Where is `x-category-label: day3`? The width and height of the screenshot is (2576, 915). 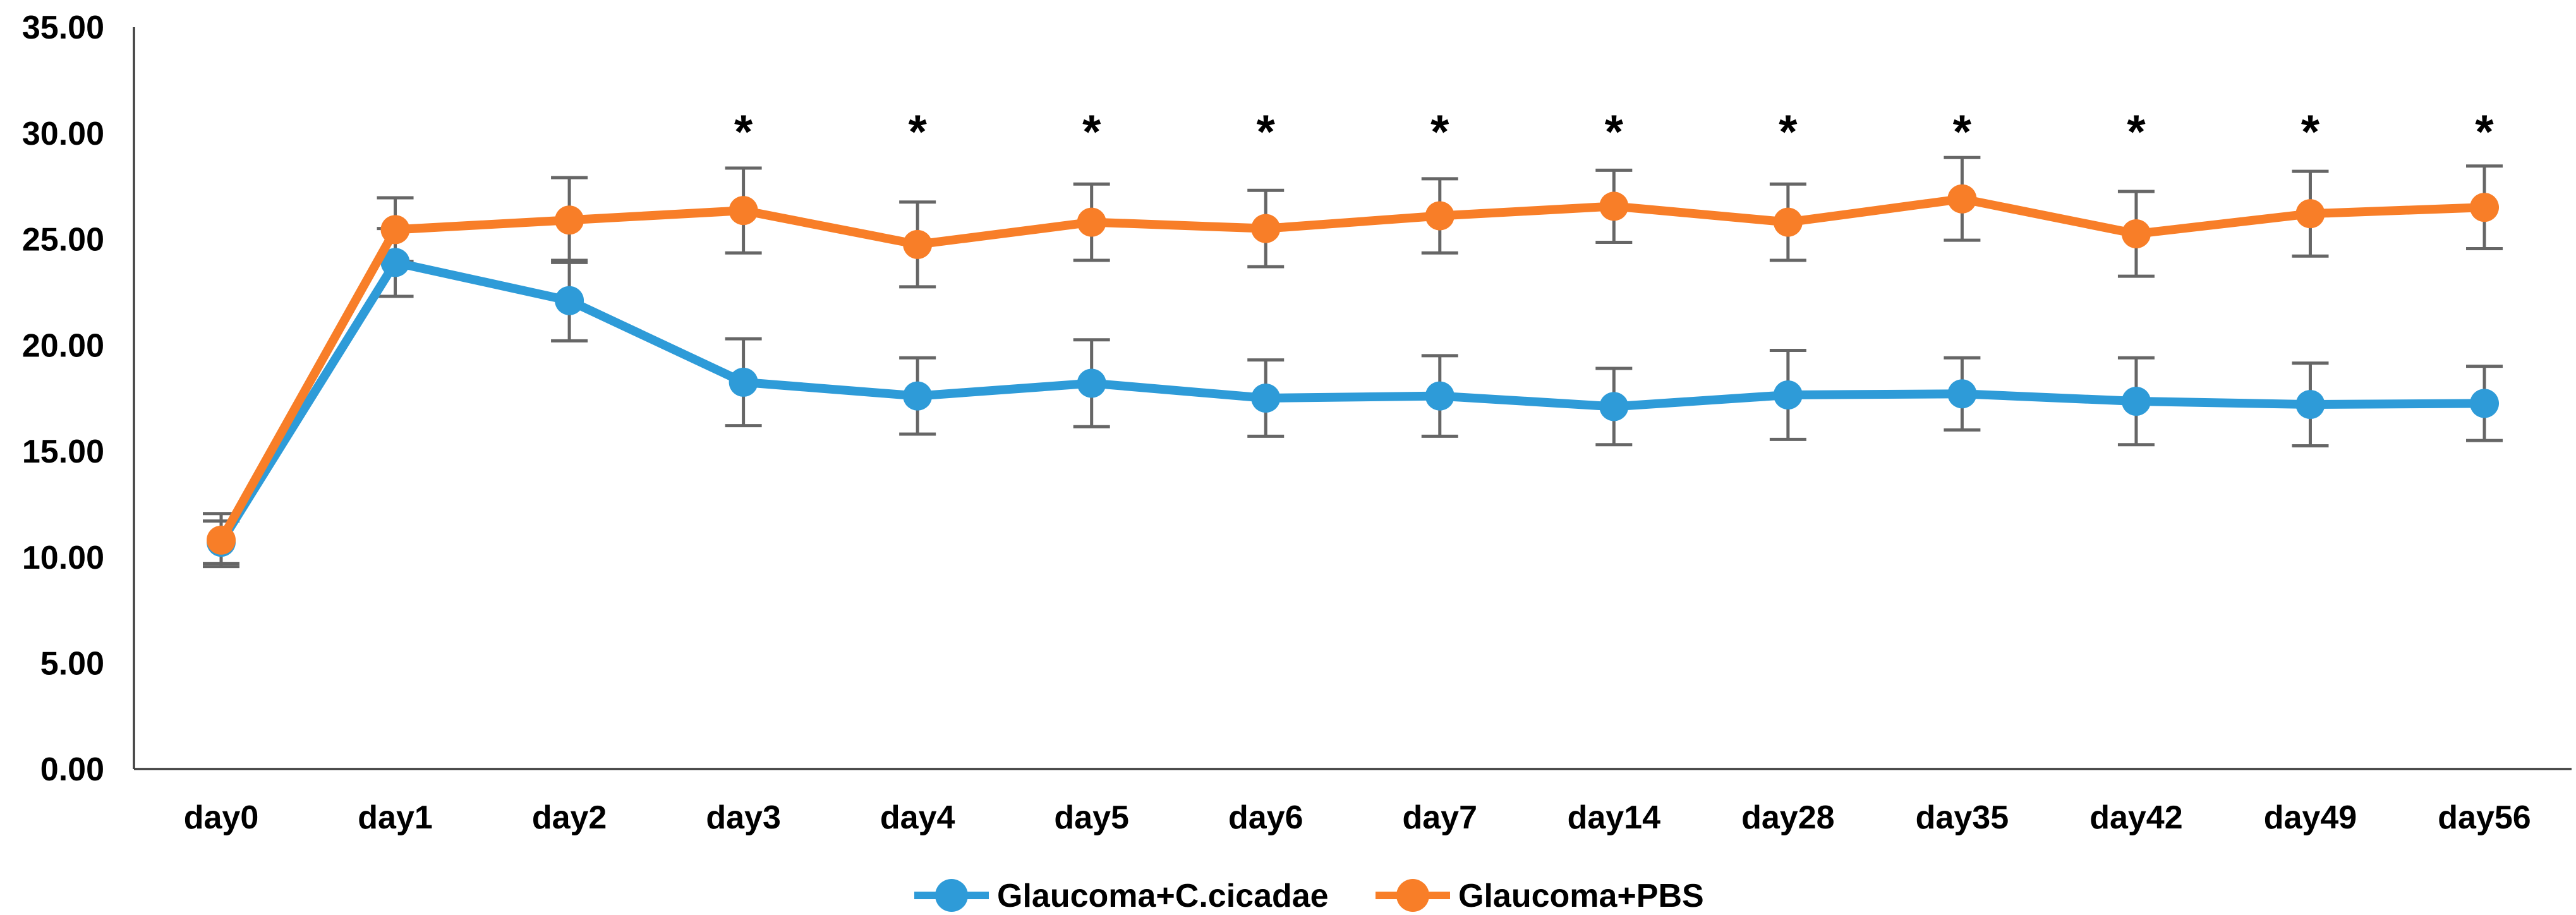 x-category-label: day3 is located at coordinates (743, 817).